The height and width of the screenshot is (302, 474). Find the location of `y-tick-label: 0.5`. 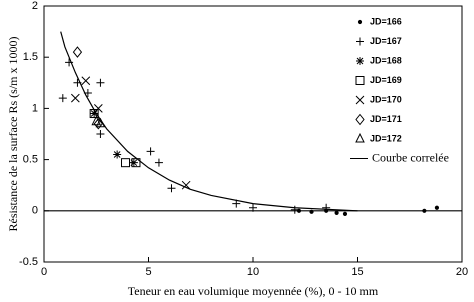

y-tick-label: 0.5 is located at coordinates (30, 160).